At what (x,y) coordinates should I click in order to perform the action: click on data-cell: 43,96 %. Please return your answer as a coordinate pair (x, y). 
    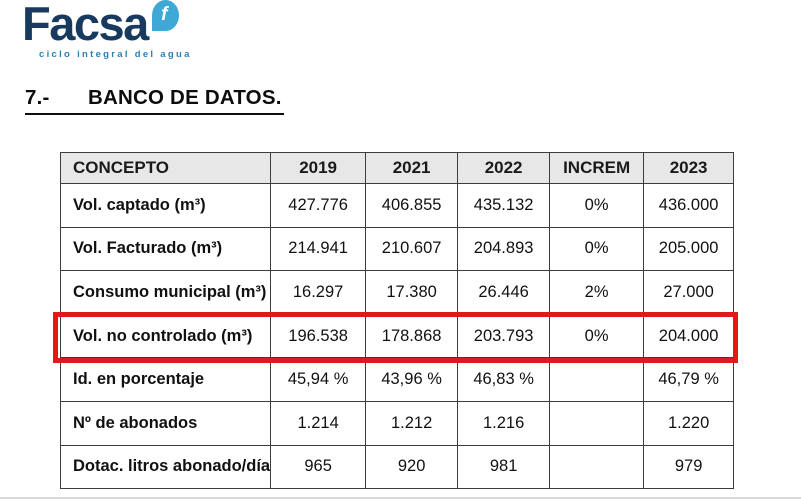
    Looking at the image, I should click on (412, 379).